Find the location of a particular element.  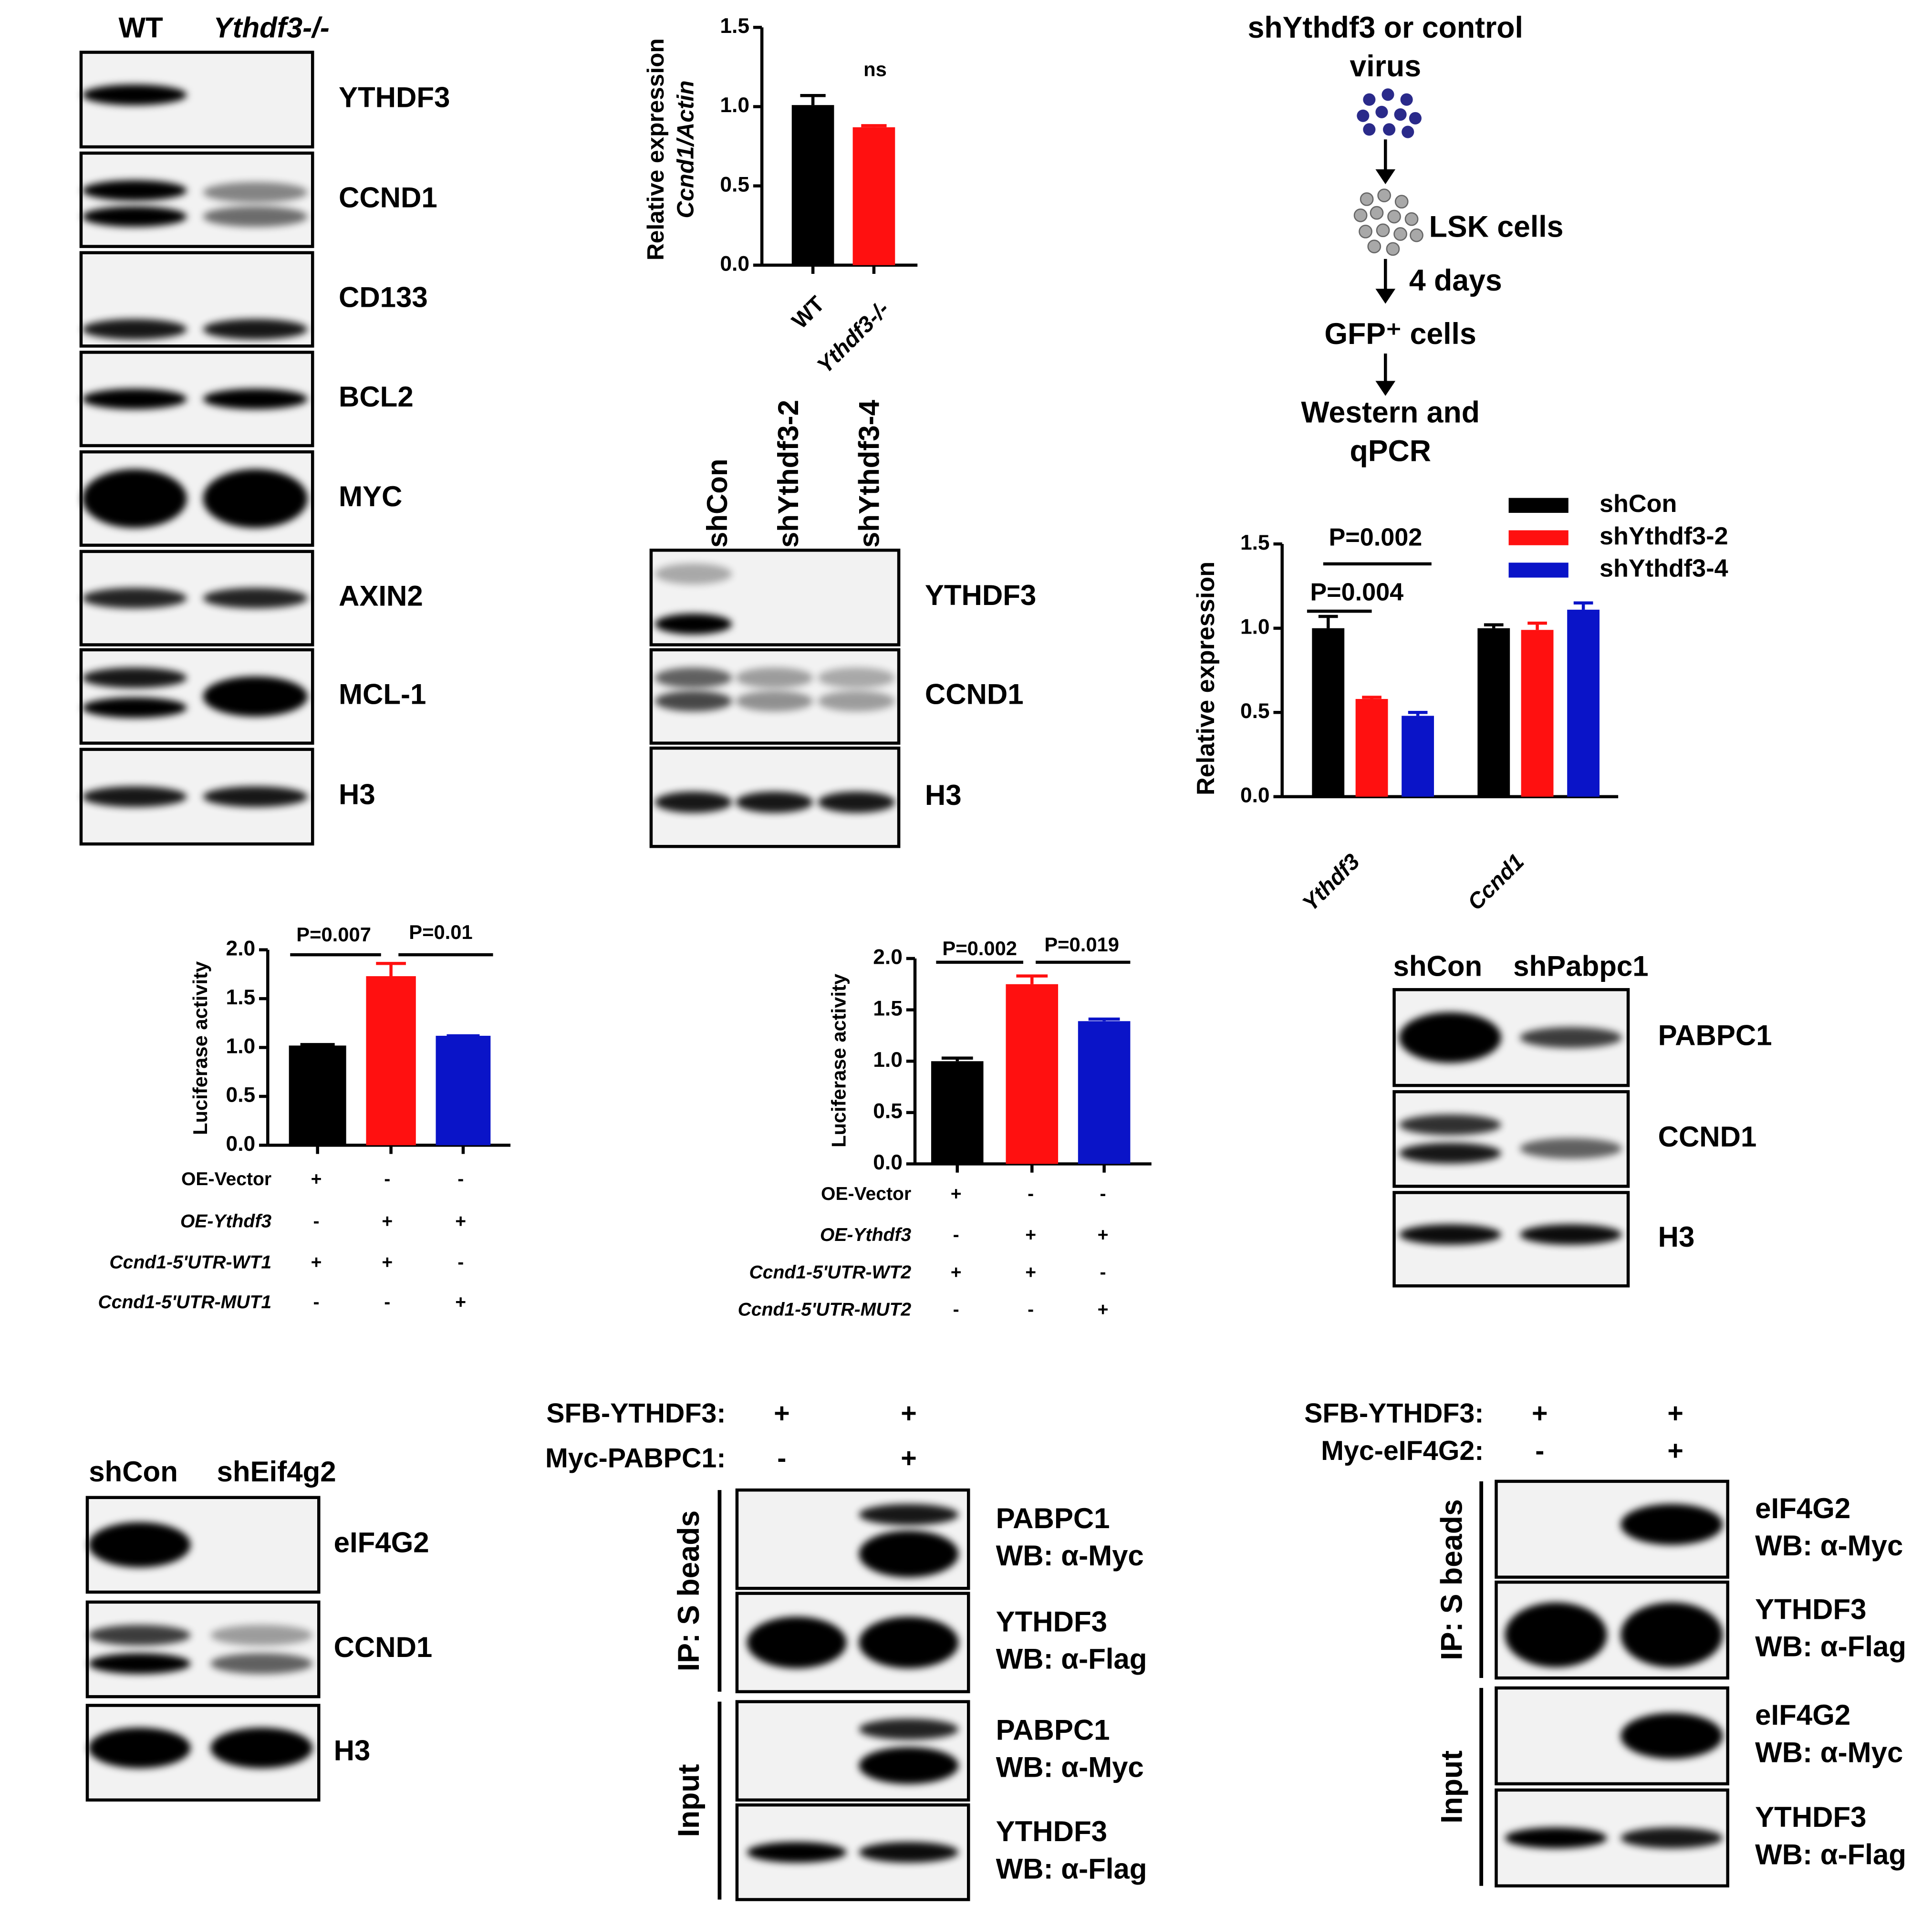

diagram-step: shYthdf3 or control is located at coordinates (1385, 27).